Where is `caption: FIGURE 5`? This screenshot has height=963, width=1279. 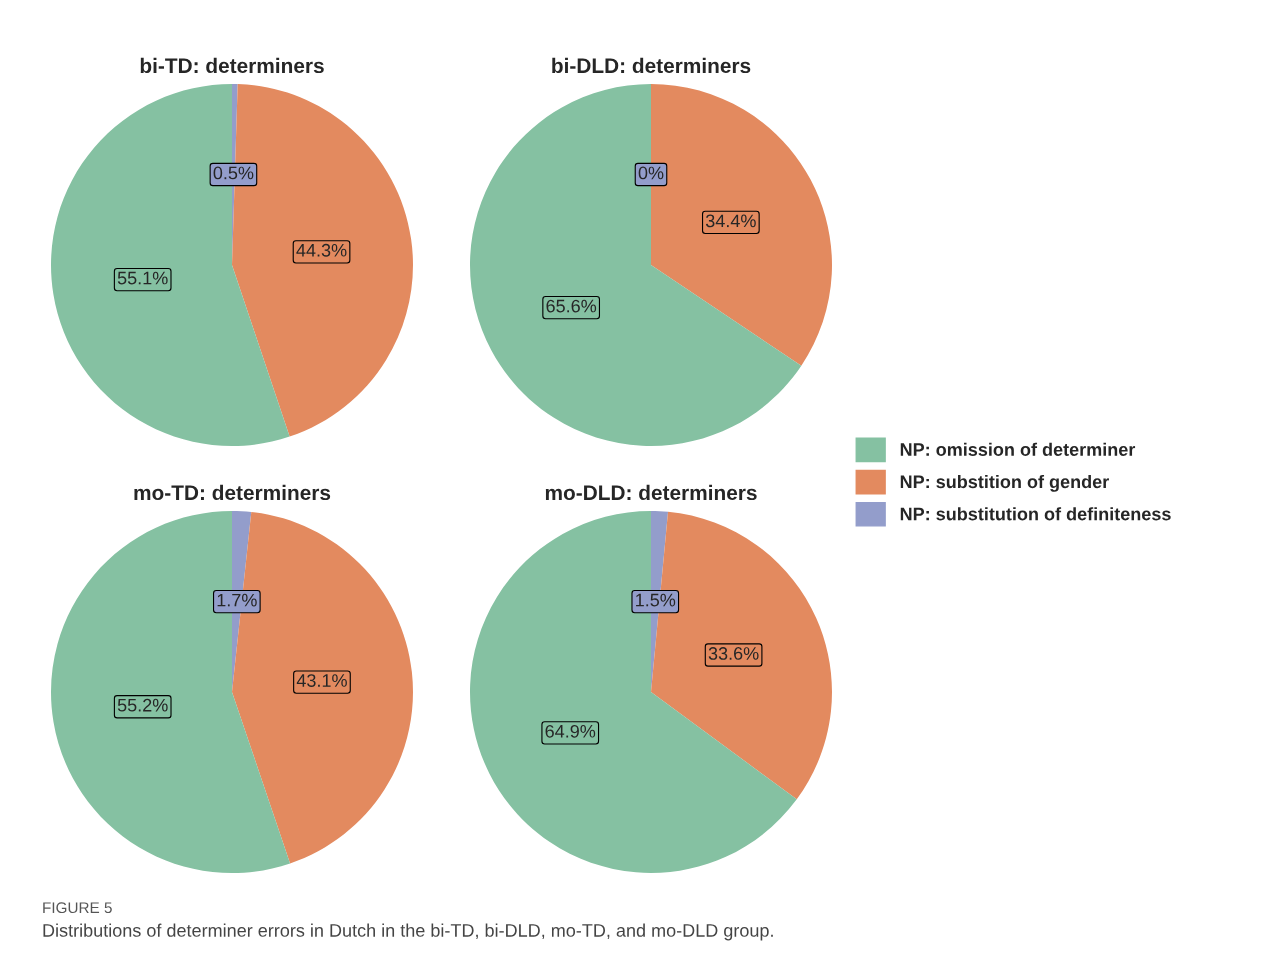 caption: FIGURE 5 is located at coordinates (77, 908).